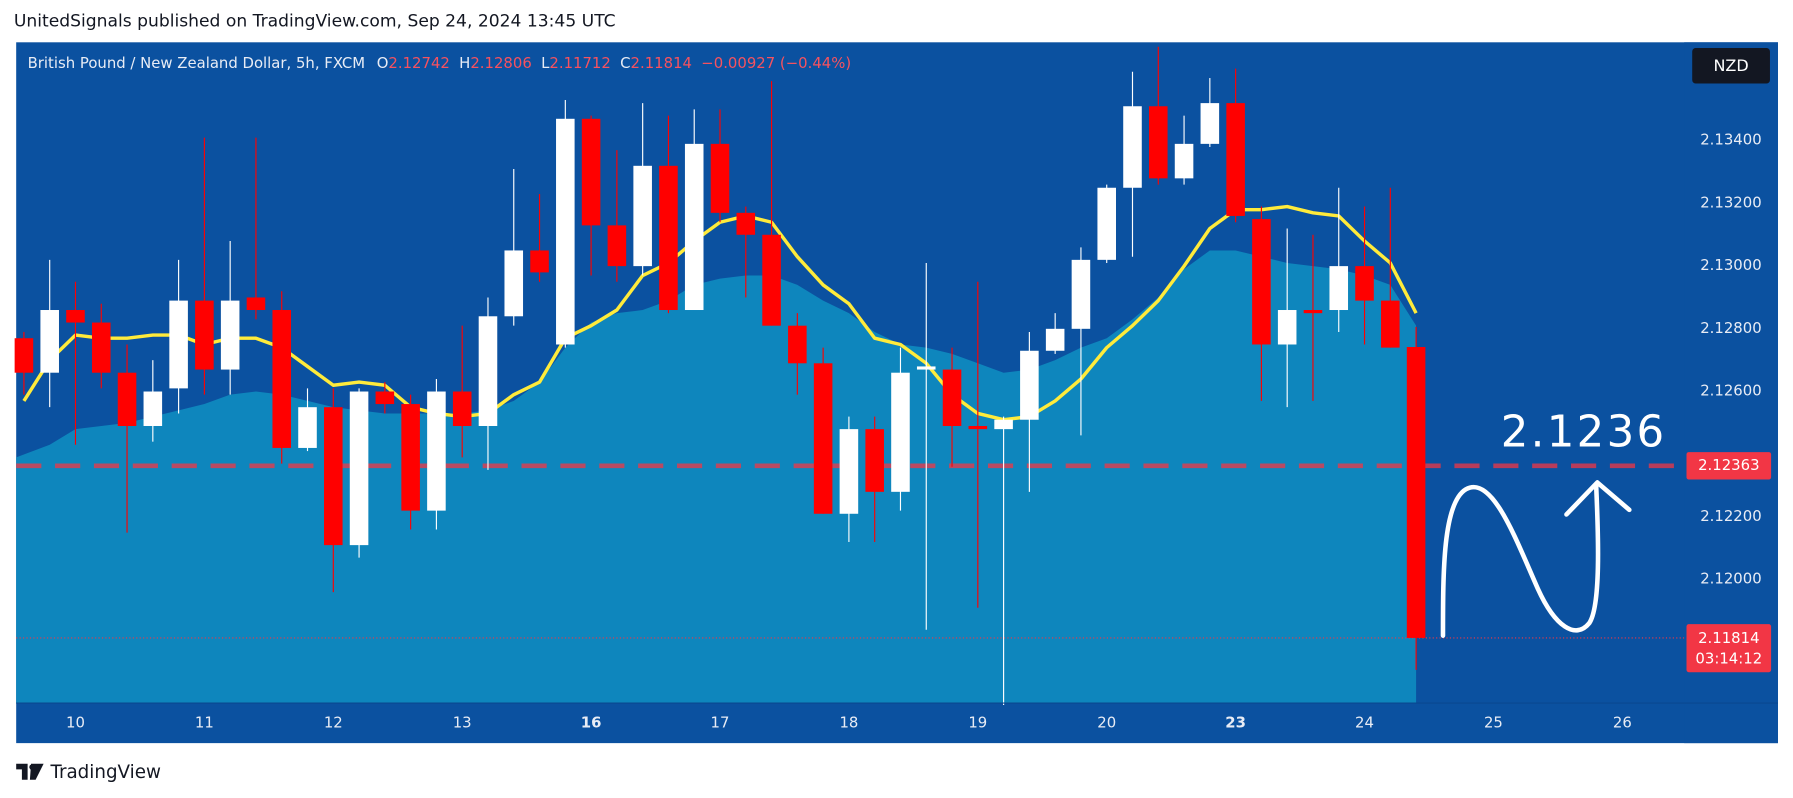 Image resolution: width=1793 pixels, height=798 pixels. What do you see at coordinates (977, 723) in the screenshot?
I see `x-tick-label: 19` at bounding box center [977, 723].